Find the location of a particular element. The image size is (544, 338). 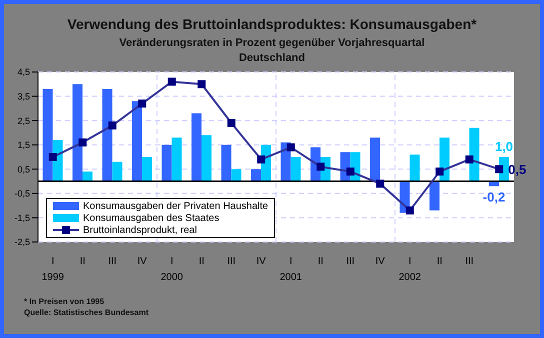

data-label: 1,0 is located at coordinates (504, 146).